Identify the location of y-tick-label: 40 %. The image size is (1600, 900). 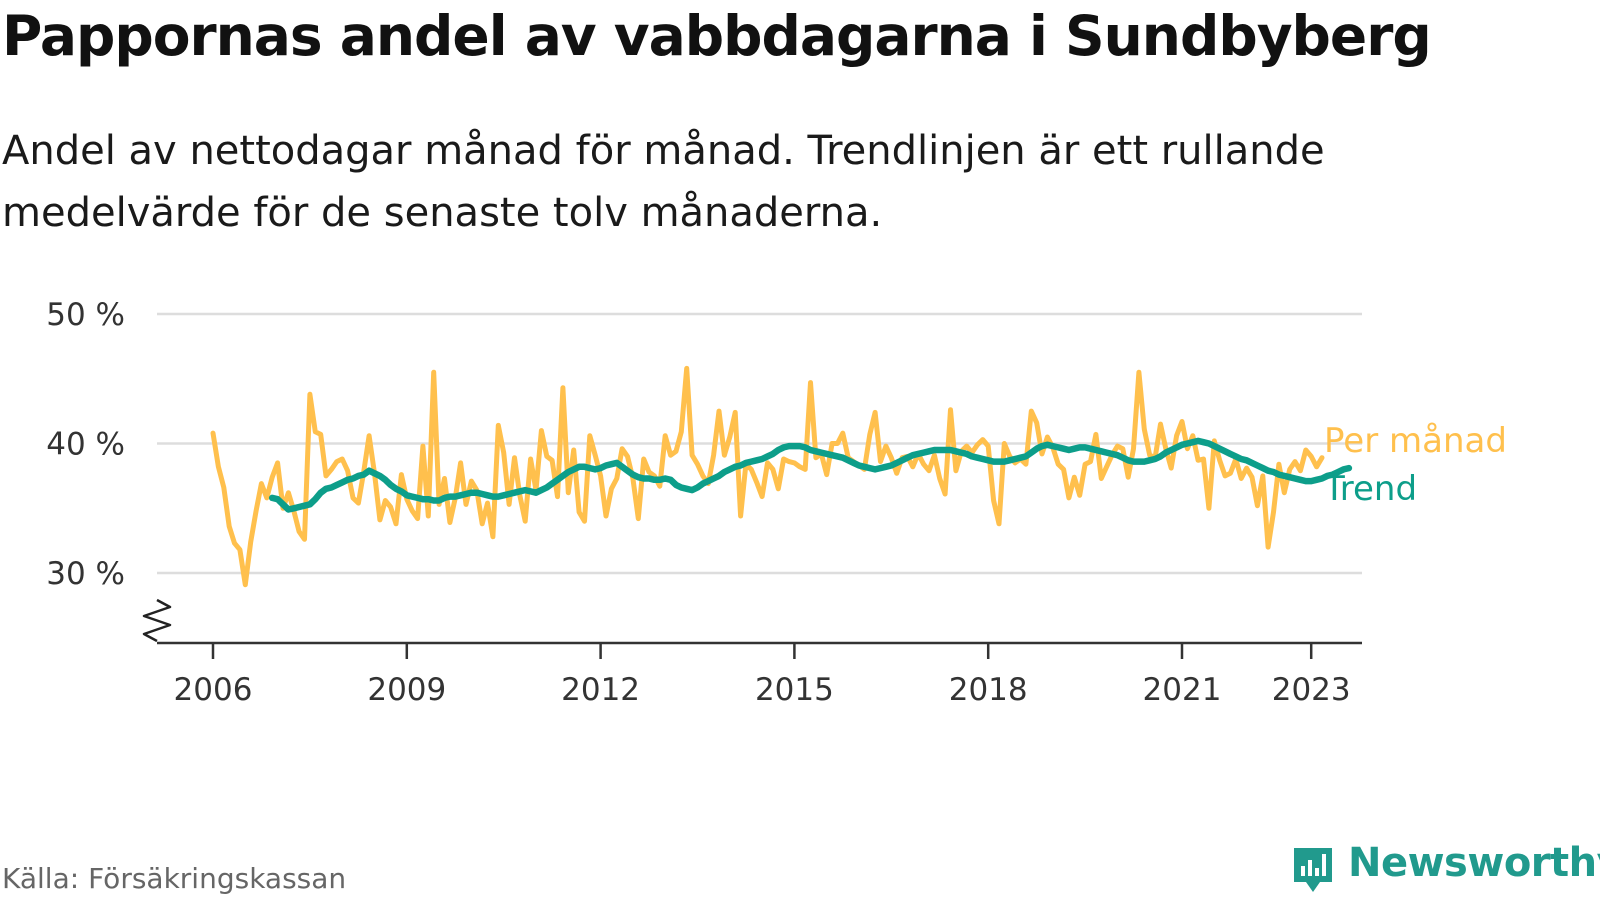
(85, 445).